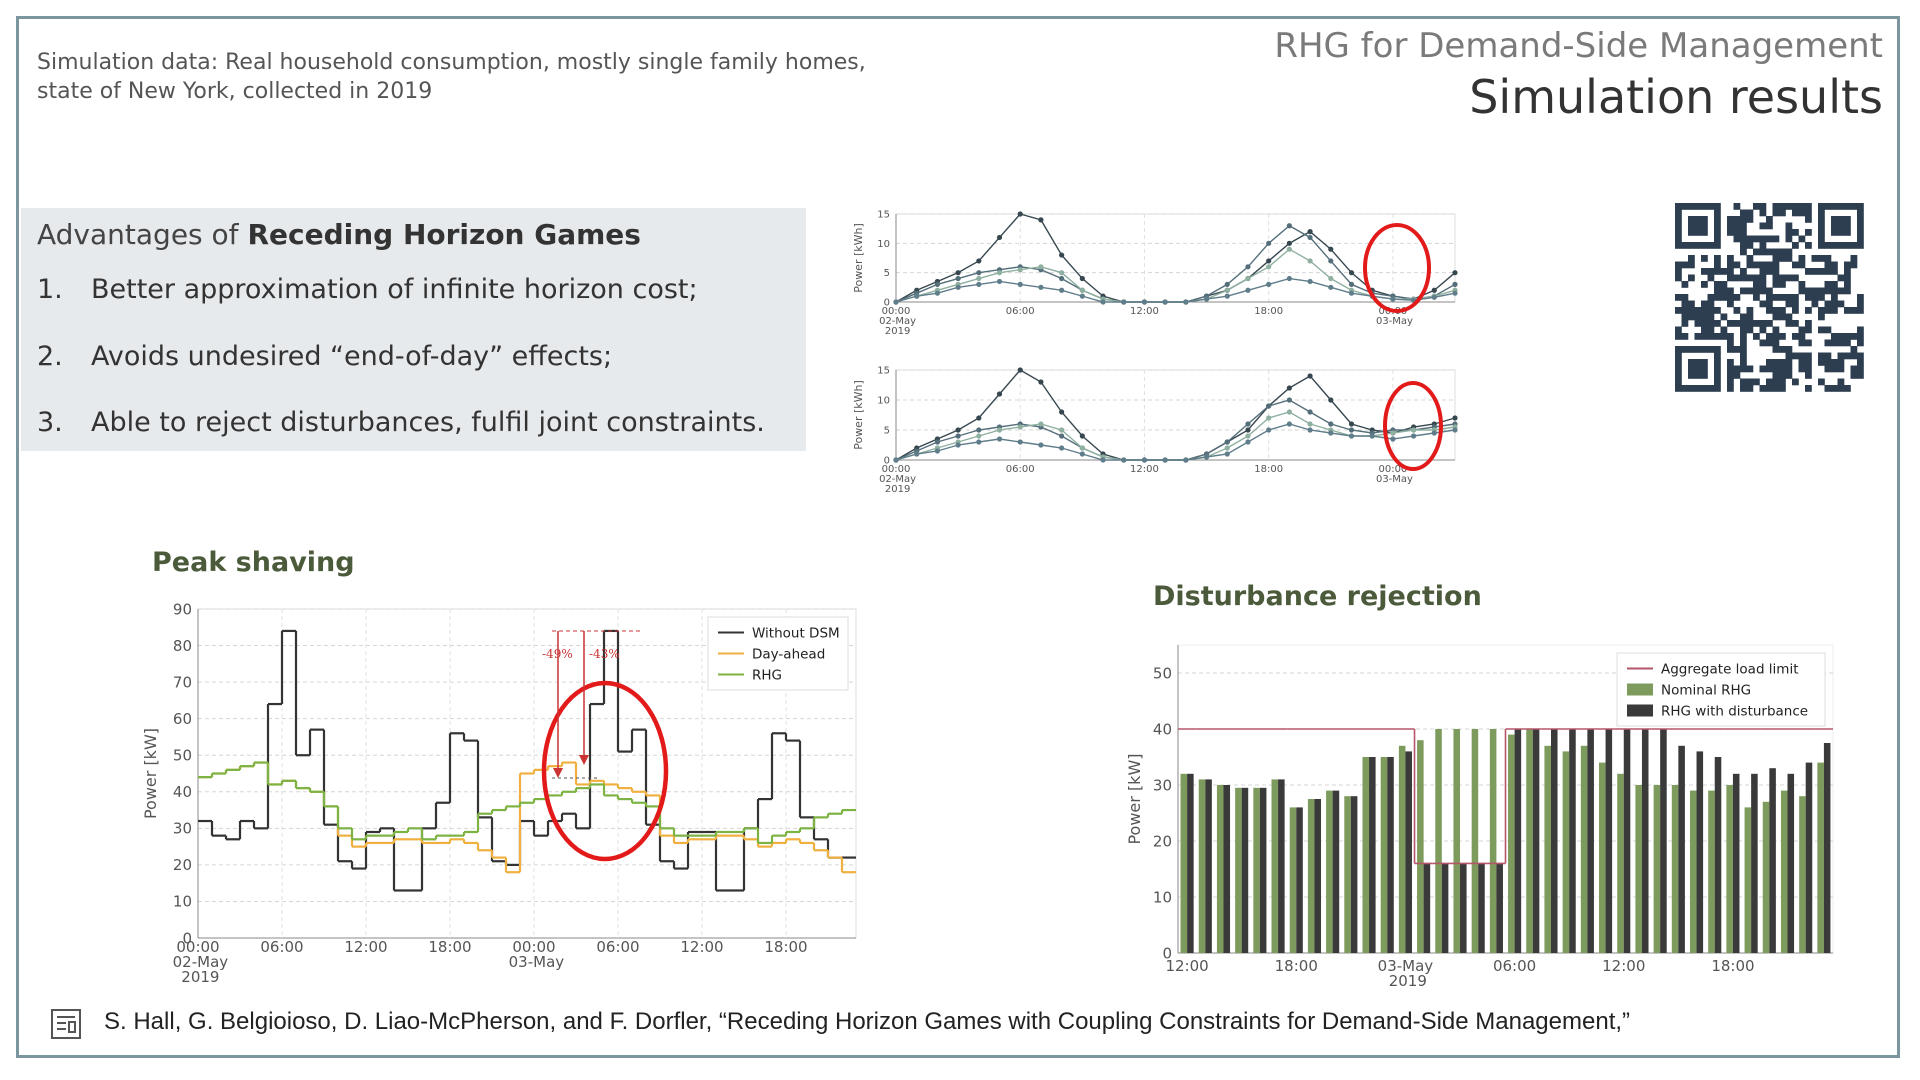 Image resolution: width=1920 pixels, height=1080 pixels. Describe the element at coordinates (1676, 97) in the screenshot. I see `slide-title: Simulation results` at that location.